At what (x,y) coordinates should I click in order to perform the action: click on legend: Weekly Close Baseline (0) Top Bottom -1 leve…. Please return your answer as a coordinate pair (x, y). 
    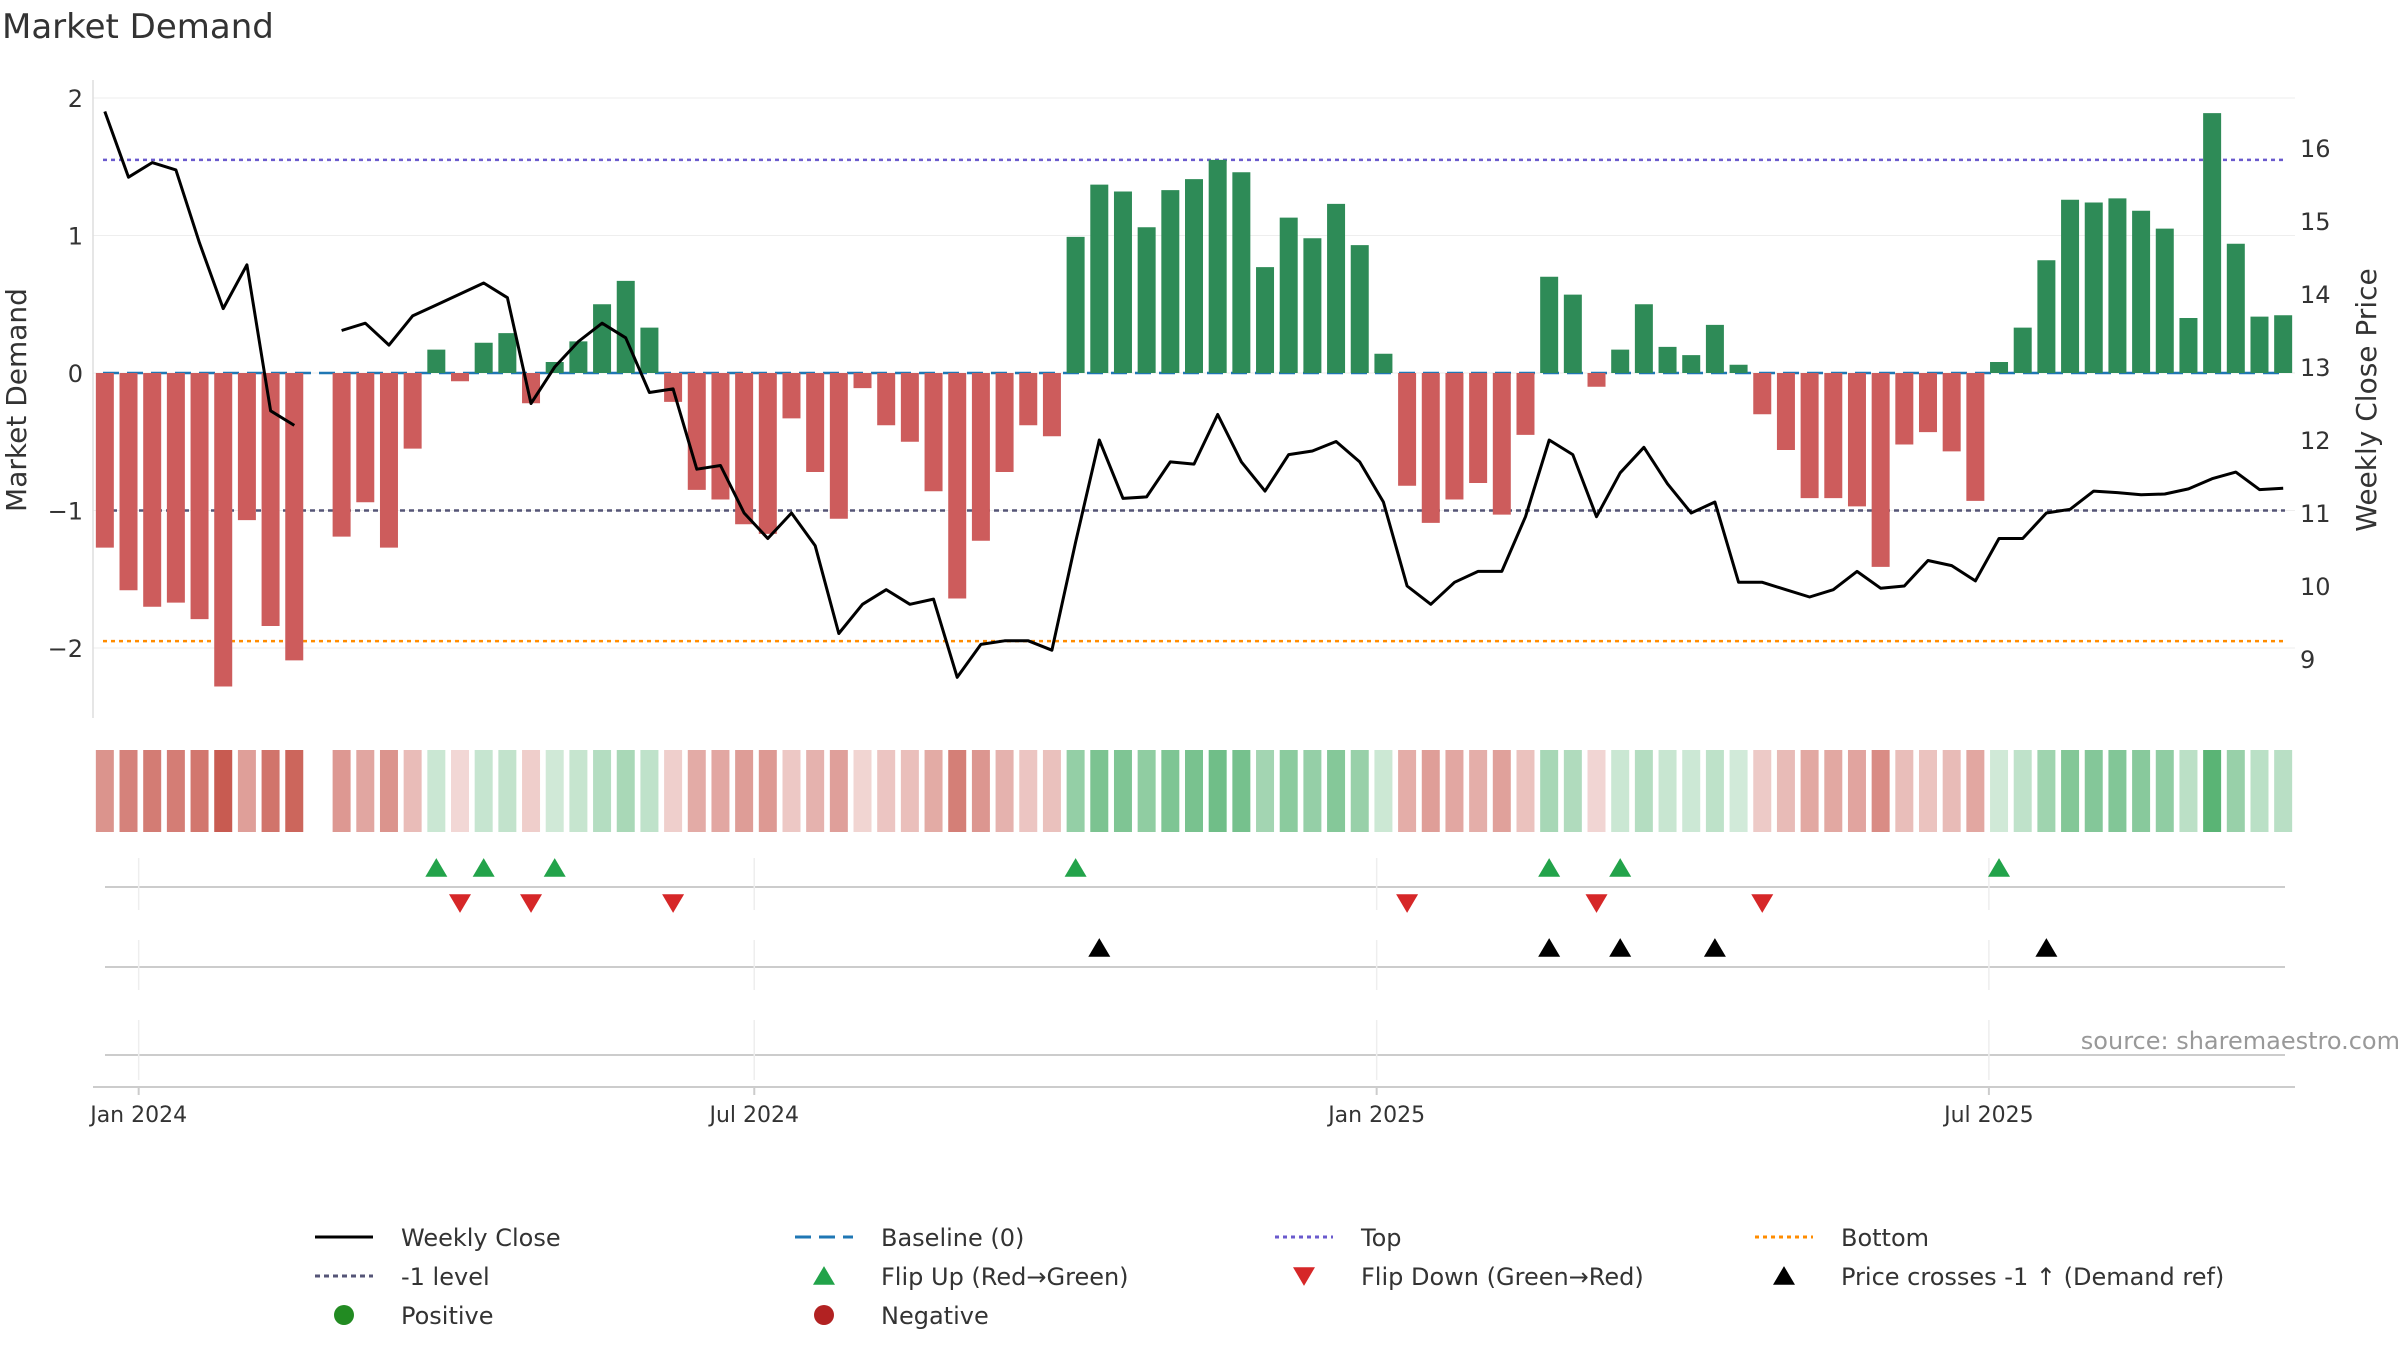
    Looking at the image, I should click on (1269, 1277).